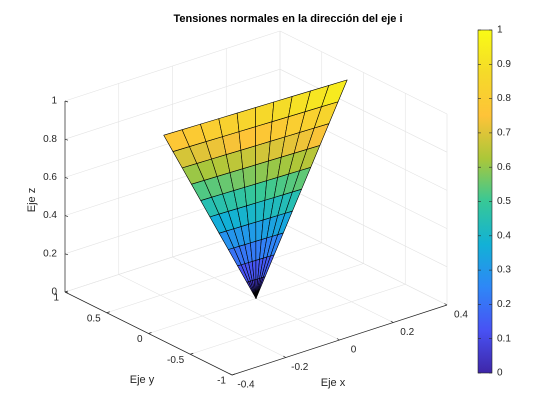  What do you see at coordinates (50, 215) in the screenshot?
I see `z-tick-label: 0.4` at bounding box center [50, 215].